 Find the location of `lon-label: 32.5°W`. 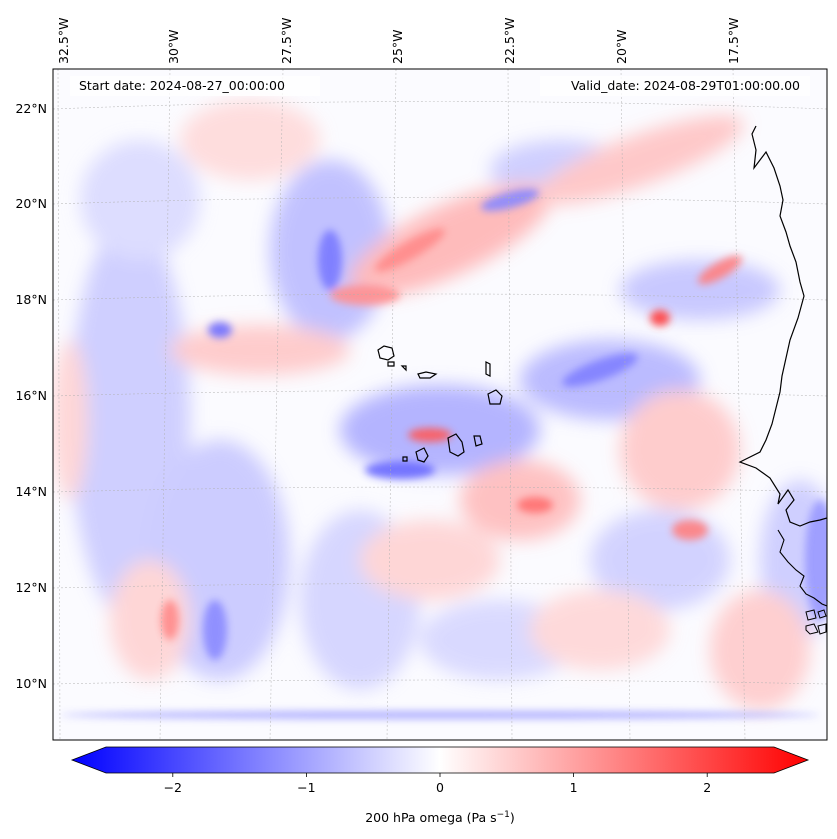

lon-label: 32.5°W is located at coordinates (63, 41).